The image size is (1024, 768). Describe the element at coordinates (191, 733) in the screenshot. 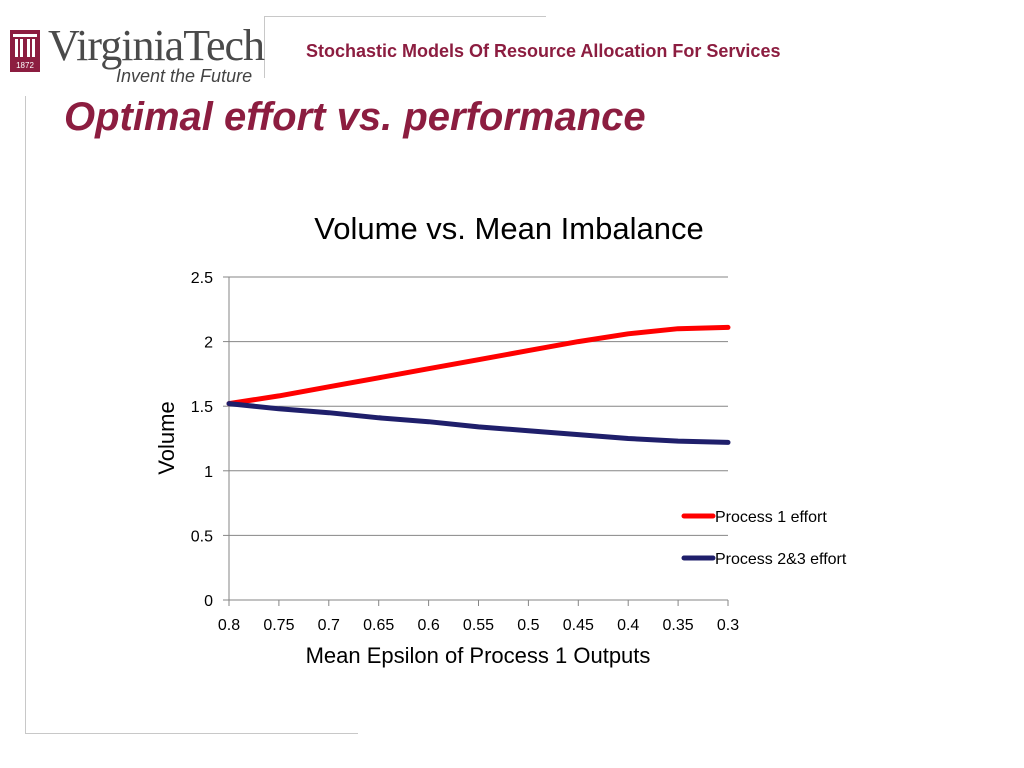

I see `frame-bottom-line` at that location.